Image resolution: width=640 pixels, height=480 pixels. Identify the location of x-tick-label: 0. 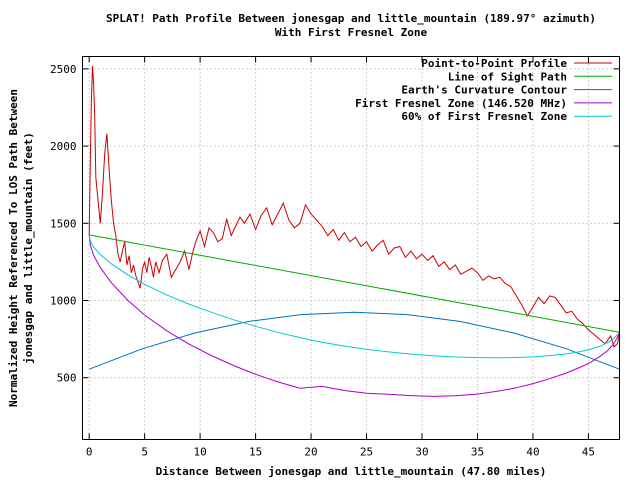
(89, 452).